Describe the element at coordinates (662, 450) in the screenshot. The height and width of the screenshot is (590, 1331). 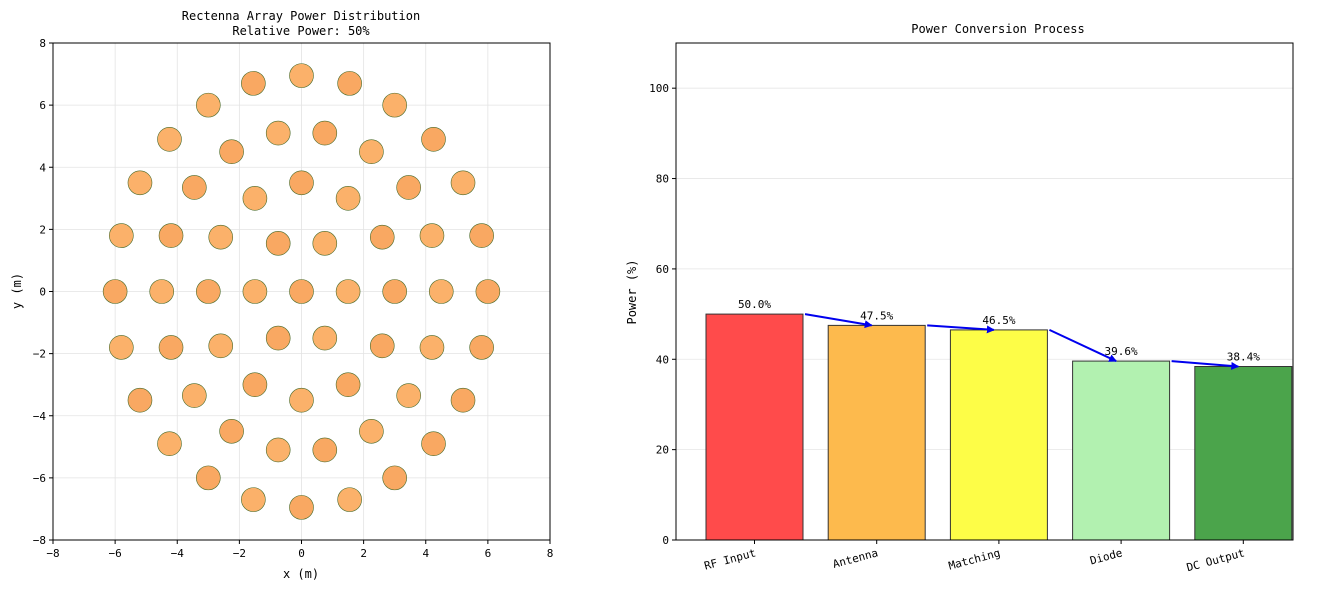
I see `bar-y-tick-label: 20` at that location.